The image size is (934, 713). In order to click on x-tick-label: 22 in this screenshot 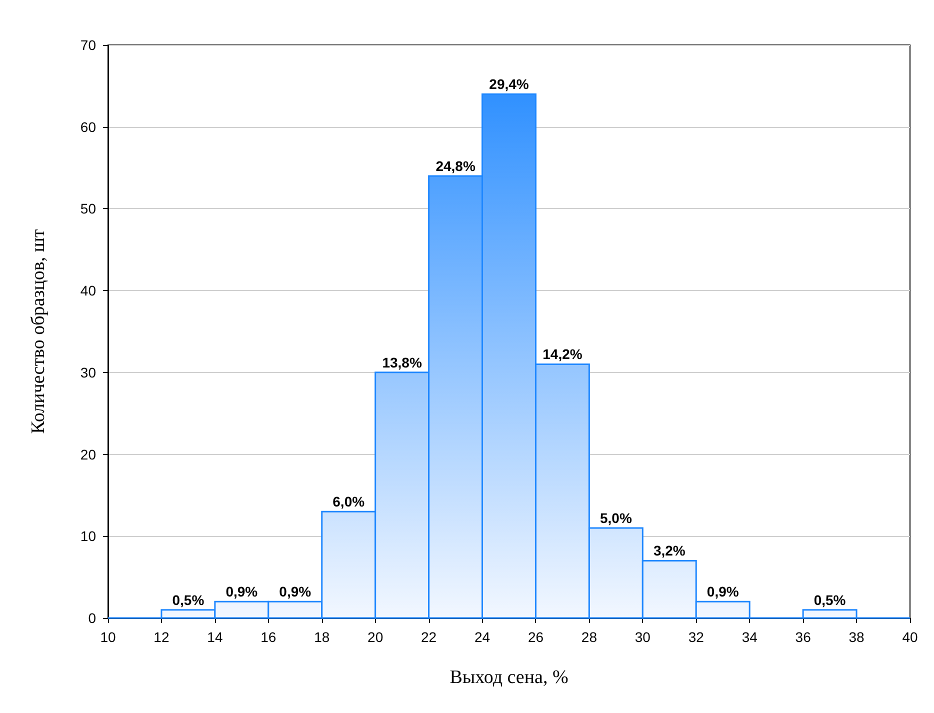, I will do `click(429, 637)`.